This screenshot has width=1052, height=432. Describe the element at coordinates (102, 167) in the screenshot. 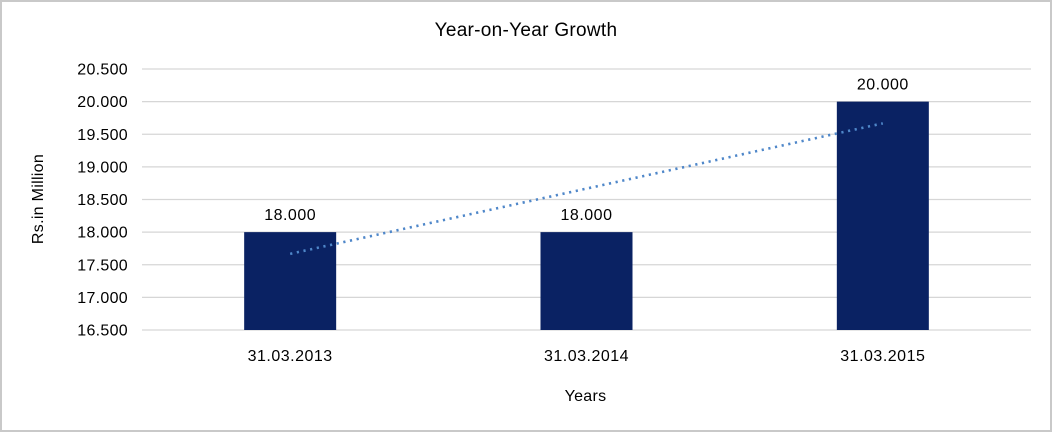

I see `y-tick-label: 19.000` at that location.